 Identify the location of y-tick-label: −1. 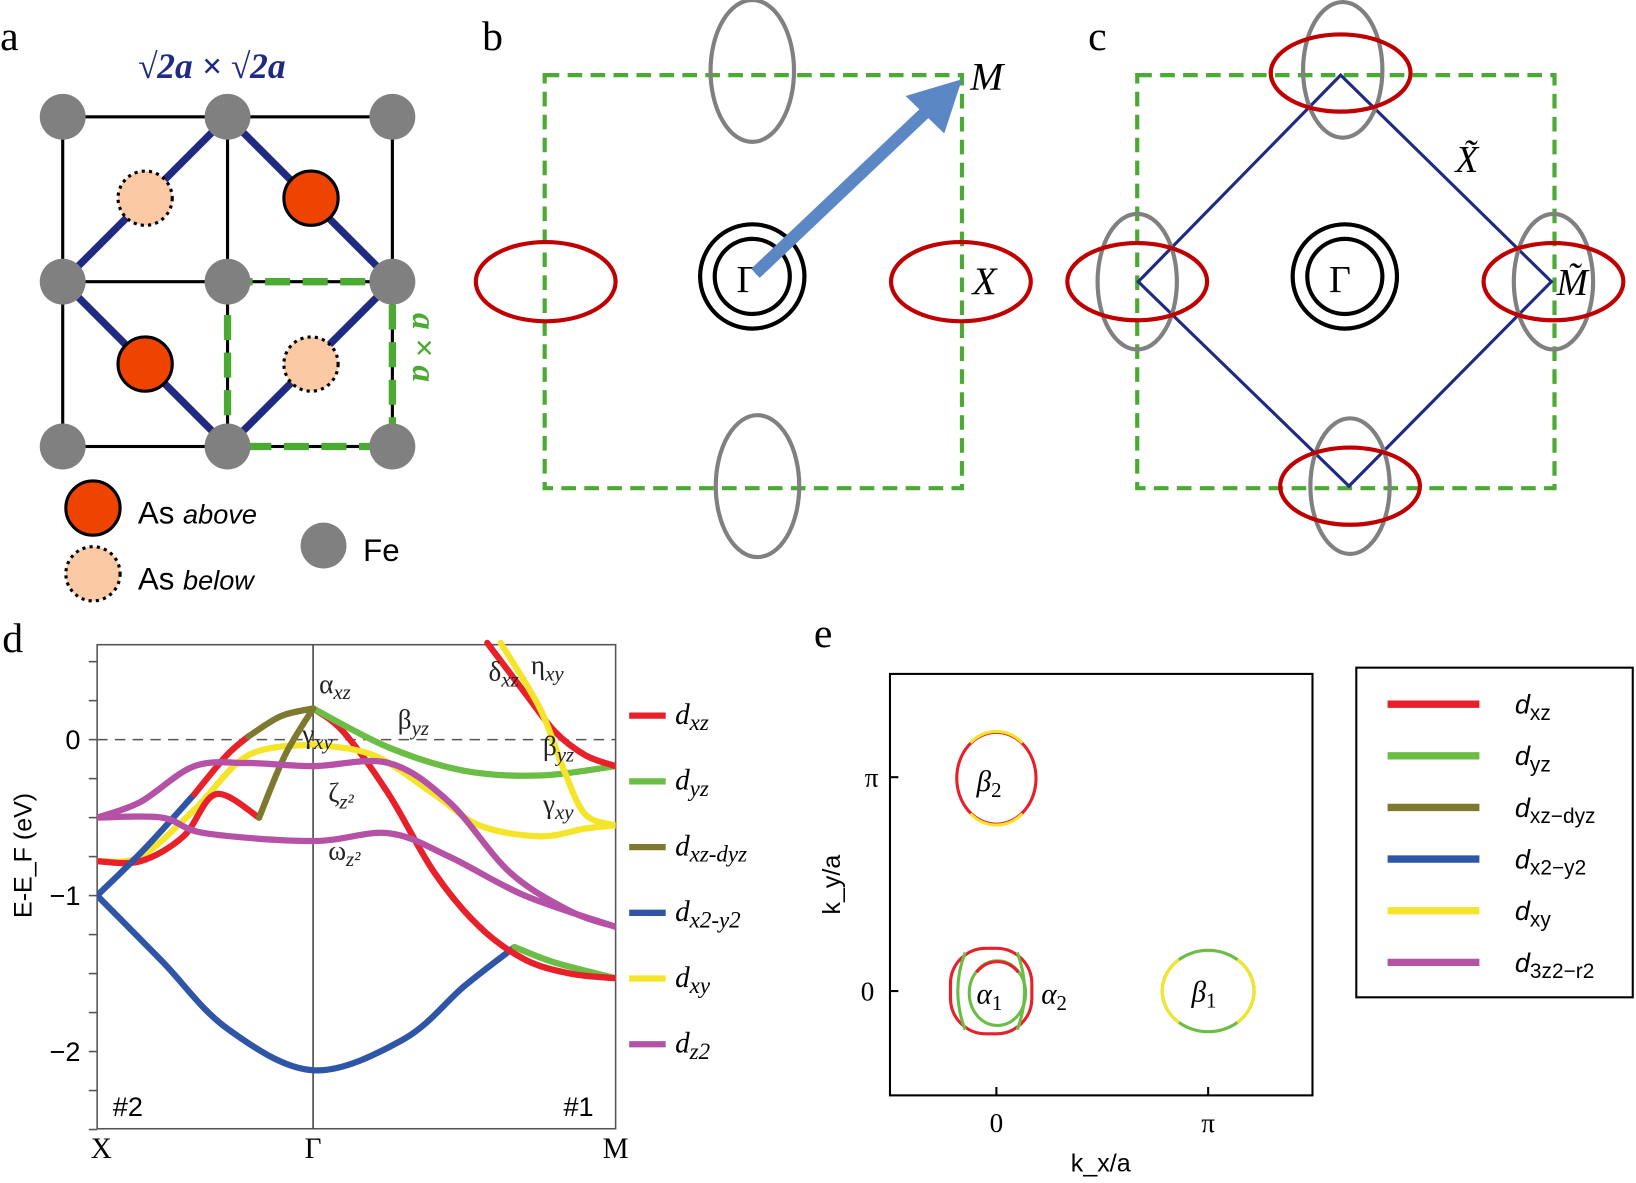
(65, 895).